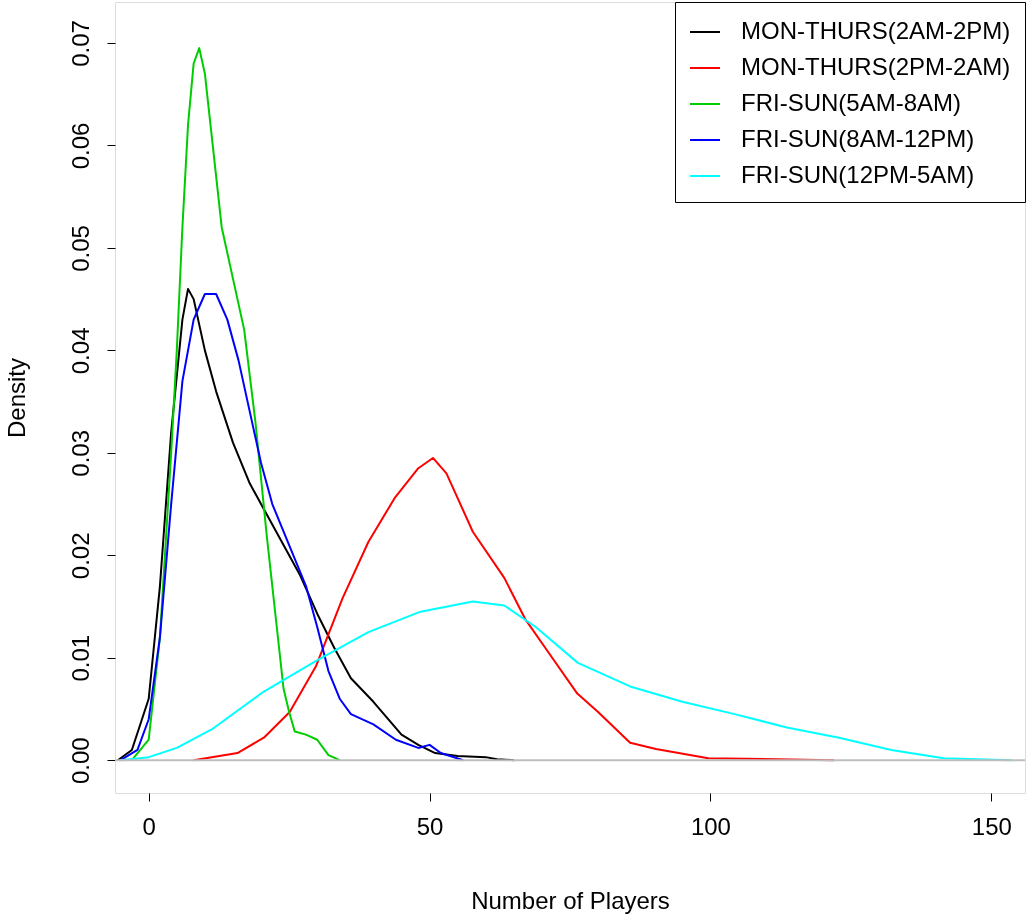  Describe the element at coordinates (876, 66) in the screenshot. I see `legend-label: MON-THURS(2PM-2AM)` at that location.